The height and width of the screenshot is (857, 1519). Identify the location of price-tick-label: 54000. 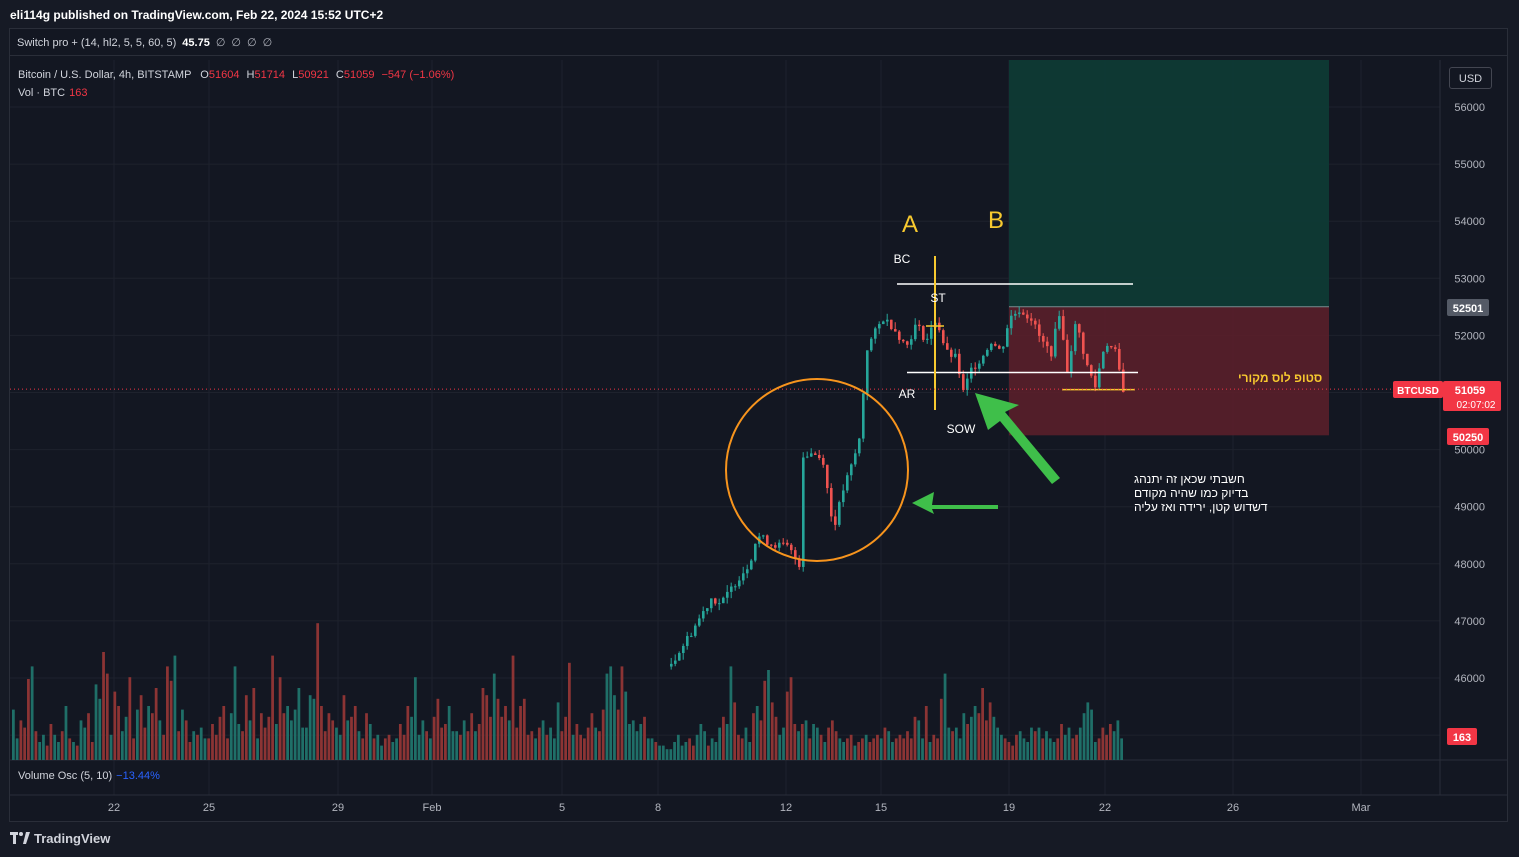
(1469, 222).